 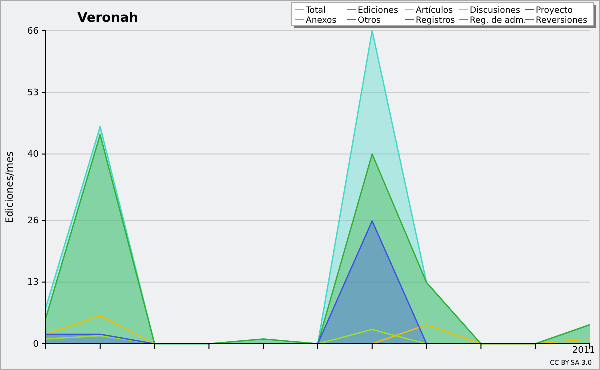 What do you see at coordinates (33, 283) in the screenshot?
I see `y-tick-label: 13` at bounding box center [33, 283].